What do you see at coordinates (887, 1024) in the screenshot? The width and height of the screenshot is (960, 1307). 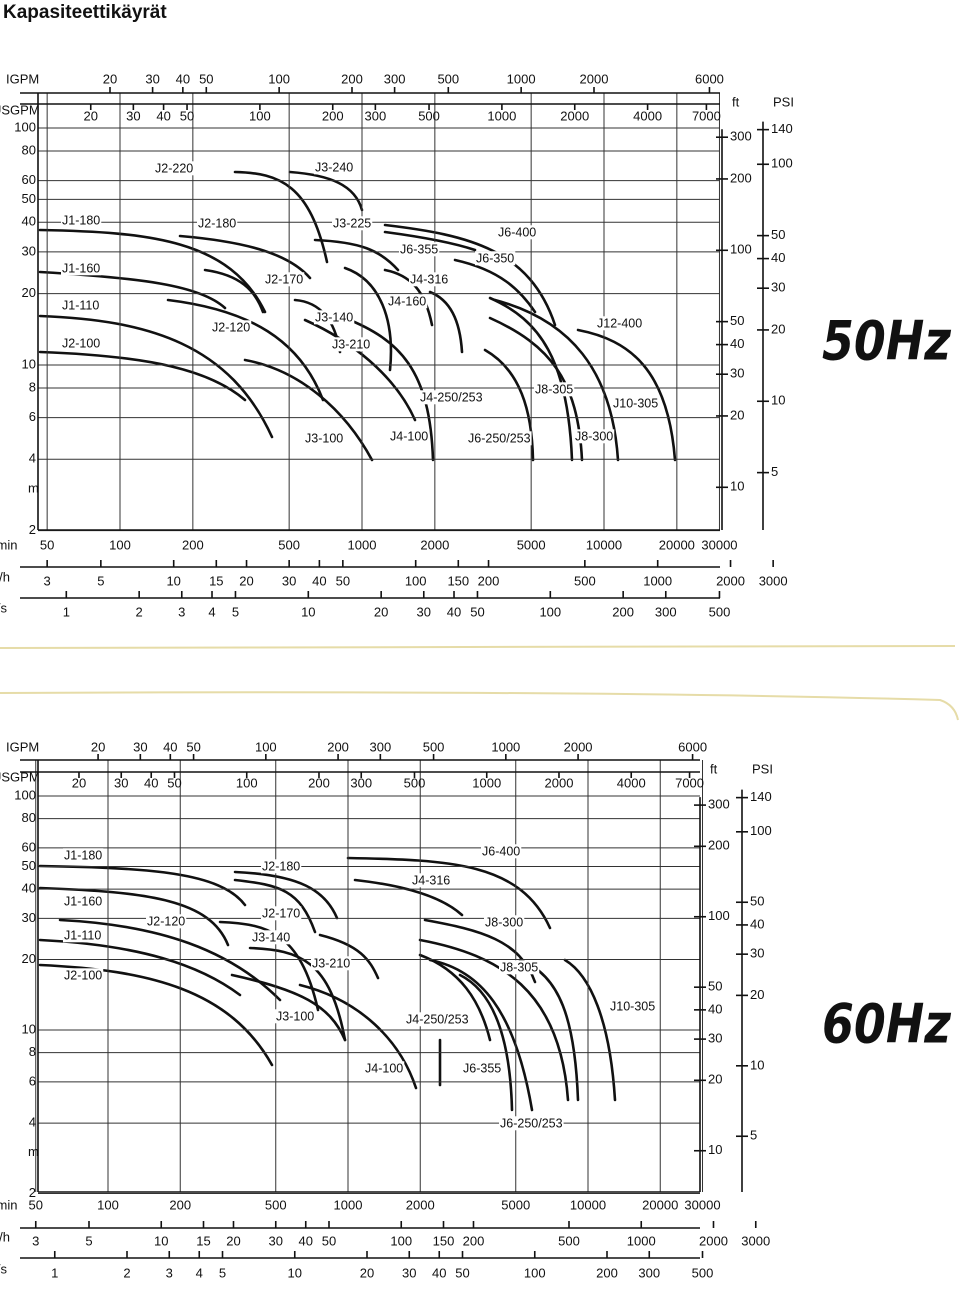 I see `frequency-label: 60Hz` at bounding box center [887, 1024].